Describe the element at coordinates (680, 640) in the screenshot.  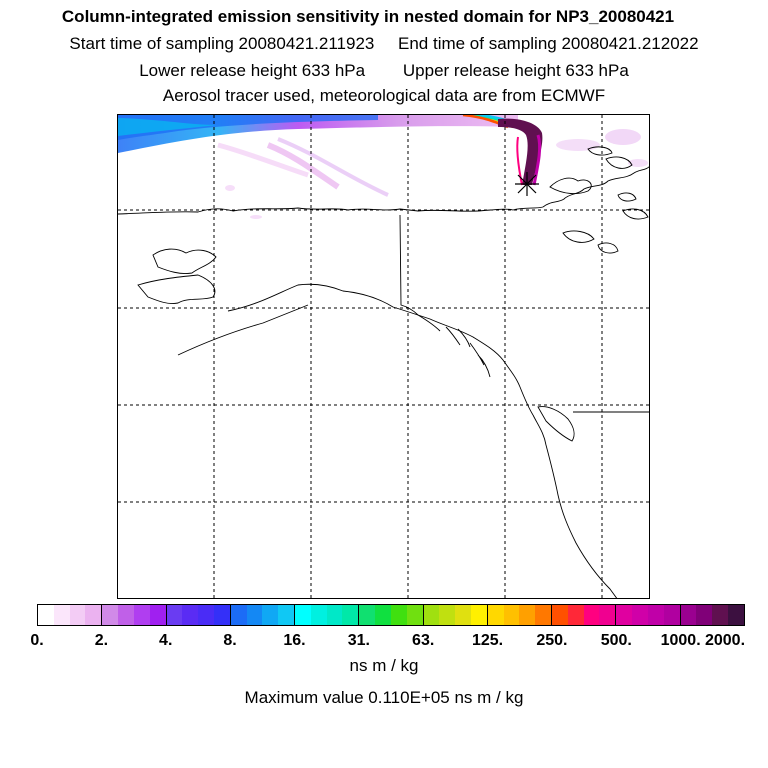
I see `colorbar-tick: 1000.` at that location.